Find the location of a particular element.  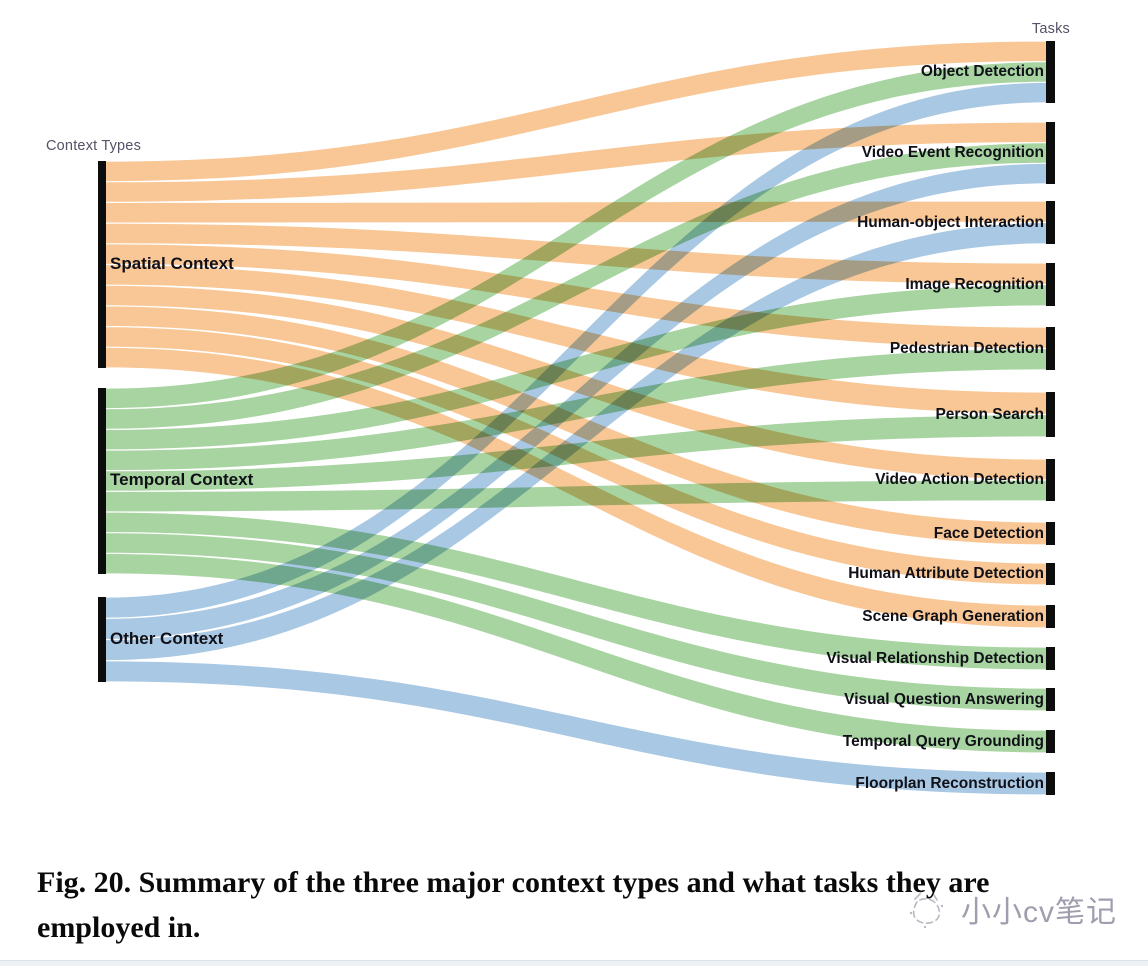

target-node-bar-video-event-recognition is located at coordinates (1050, 153).